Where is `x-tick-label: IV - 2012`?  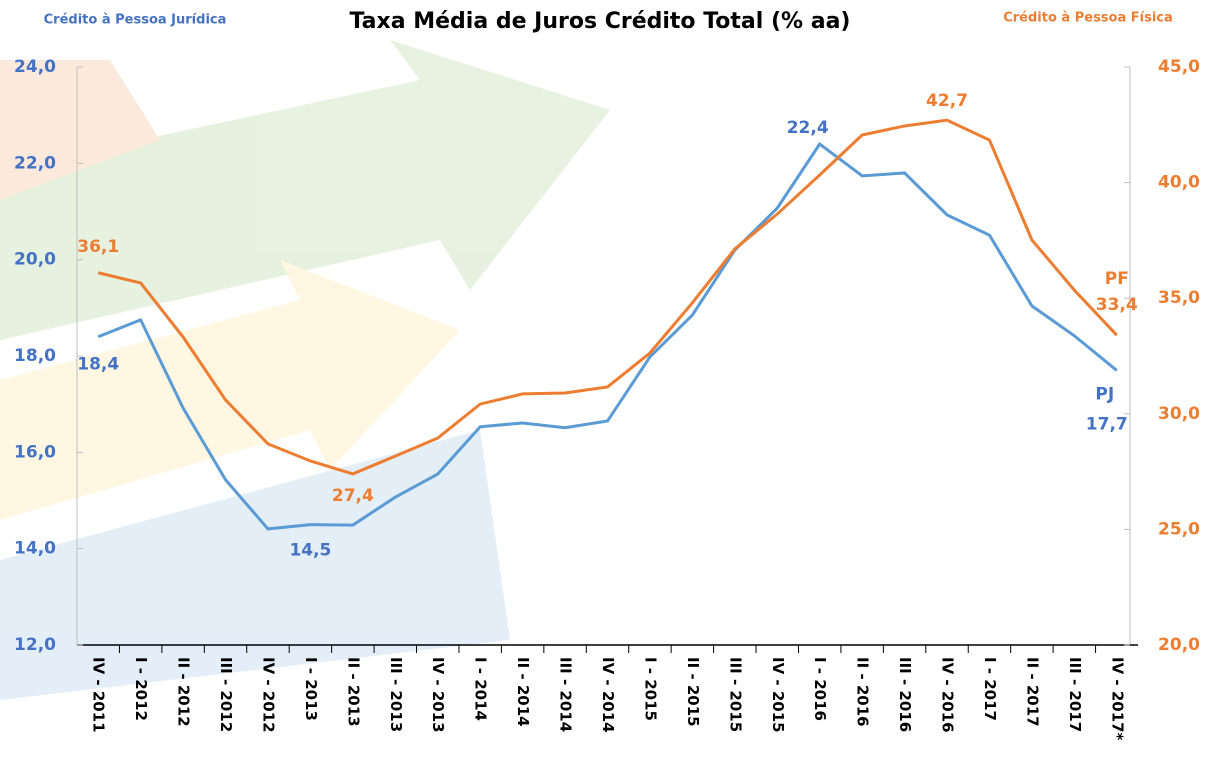
x-tick-label: IV - 2012 is located at coordinates (268, 695).